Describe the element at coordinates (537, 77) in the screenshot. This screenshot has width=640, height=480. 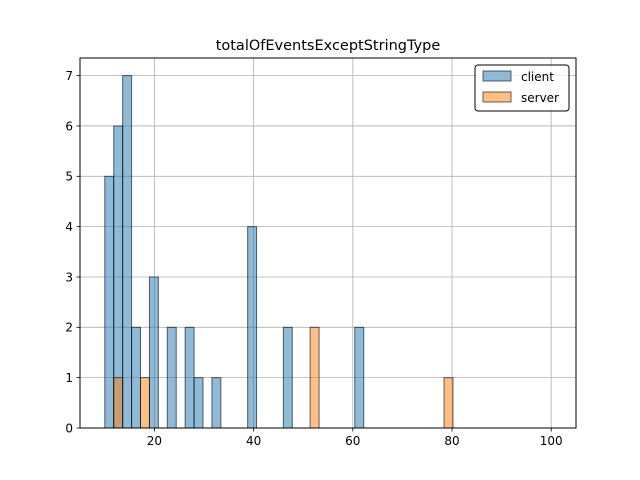
I see `legend-label-client: client` at that location.